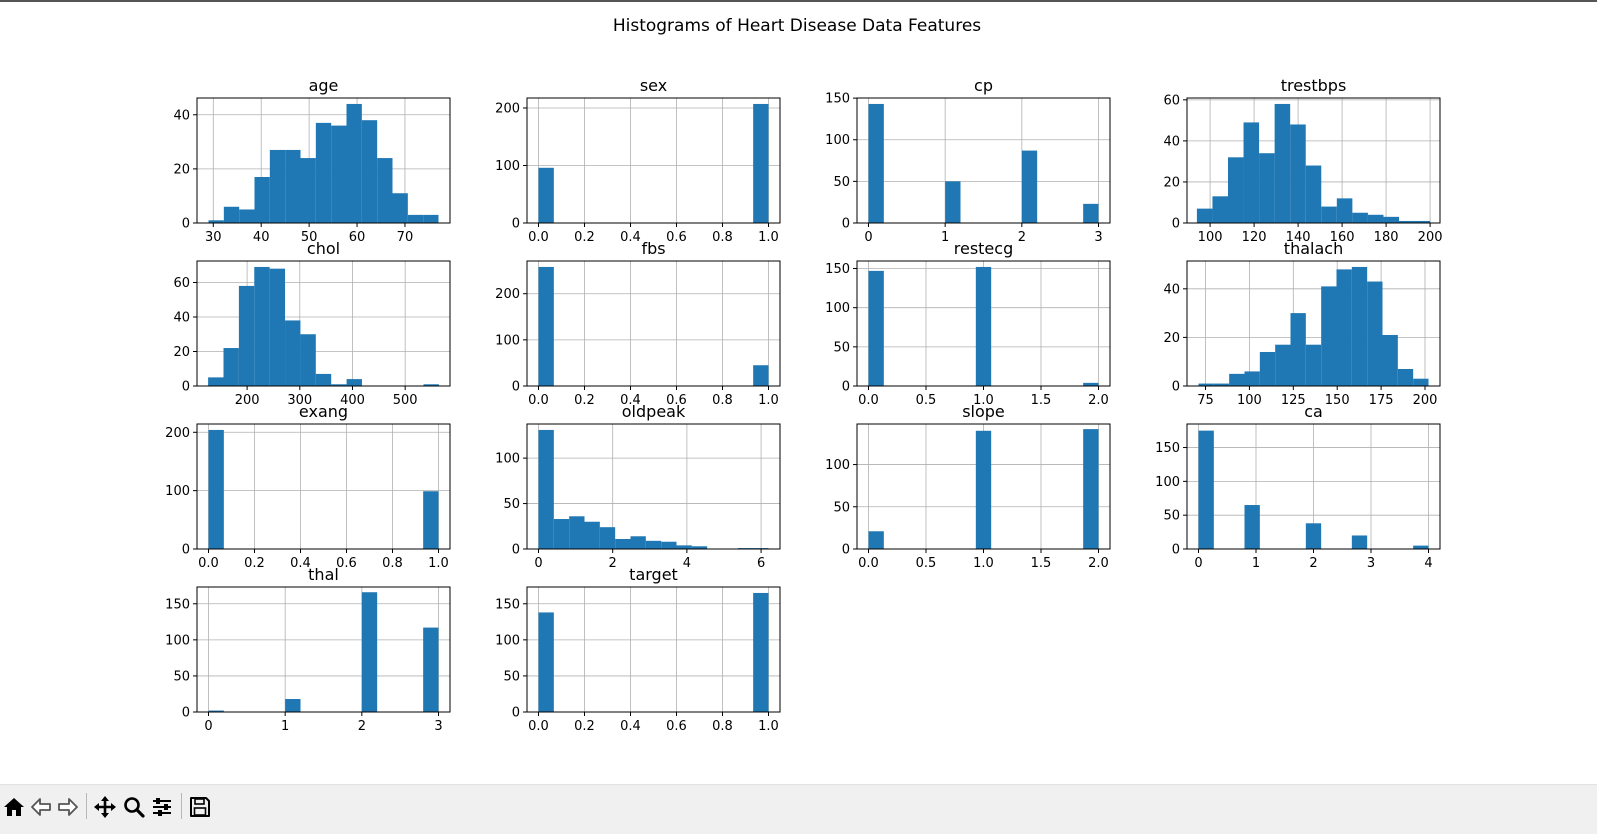  I want to click on zoom-button, so click(134, 807).